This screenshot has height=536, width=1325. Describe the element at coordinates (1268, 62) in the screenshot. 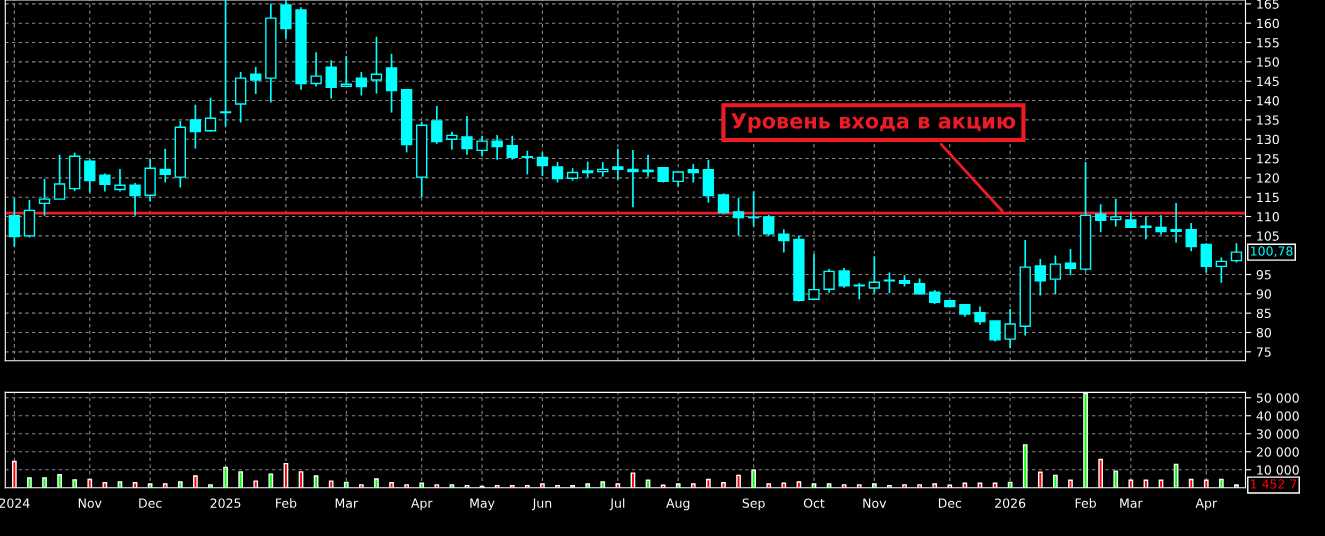

I see `y-tick-label: 150` at that location.